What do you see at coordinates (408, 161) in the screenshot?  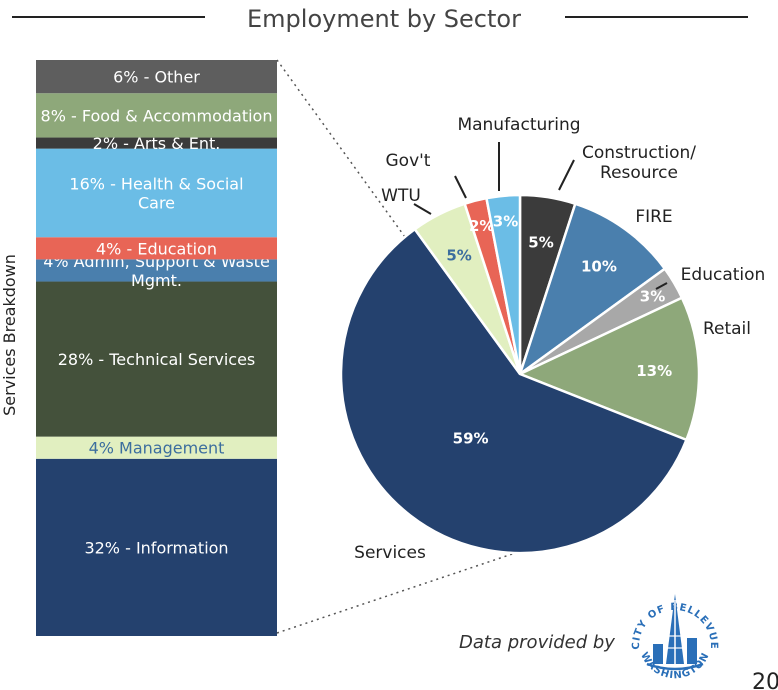 I see `pie-label-govt: Gov't` at bounding box center [408, 161].